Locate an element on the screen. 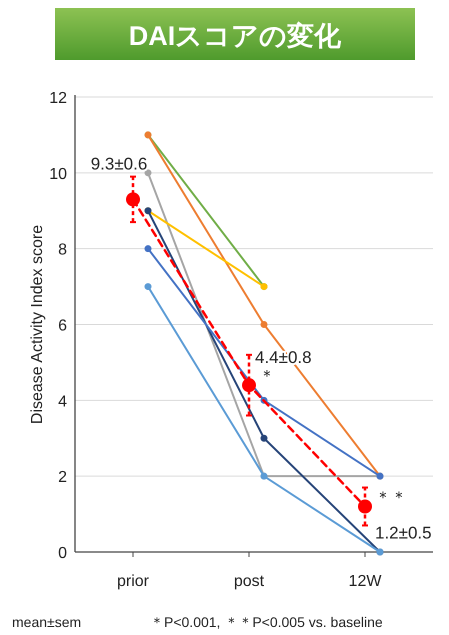  annotation: ＊＊ is located at coordinates (391, 498).